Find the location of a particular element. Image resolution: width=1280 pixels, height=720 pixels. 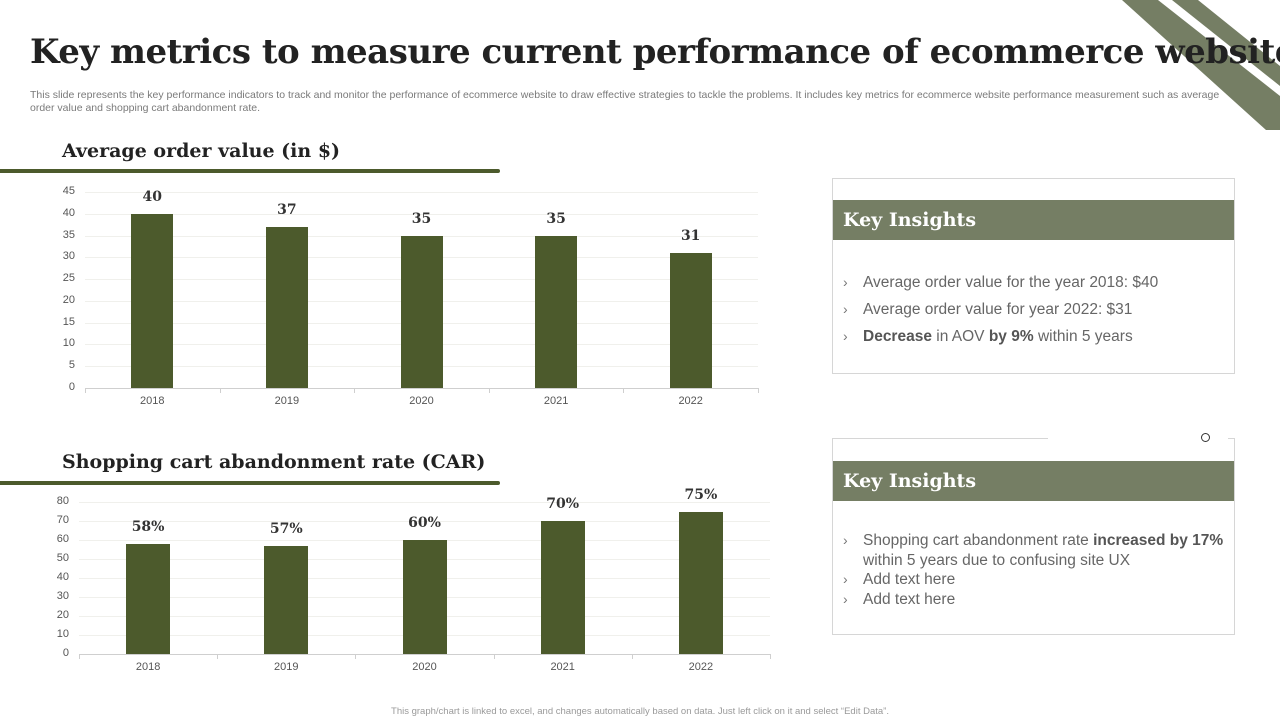

data-label: 60% is located at coordinates (424, 523).